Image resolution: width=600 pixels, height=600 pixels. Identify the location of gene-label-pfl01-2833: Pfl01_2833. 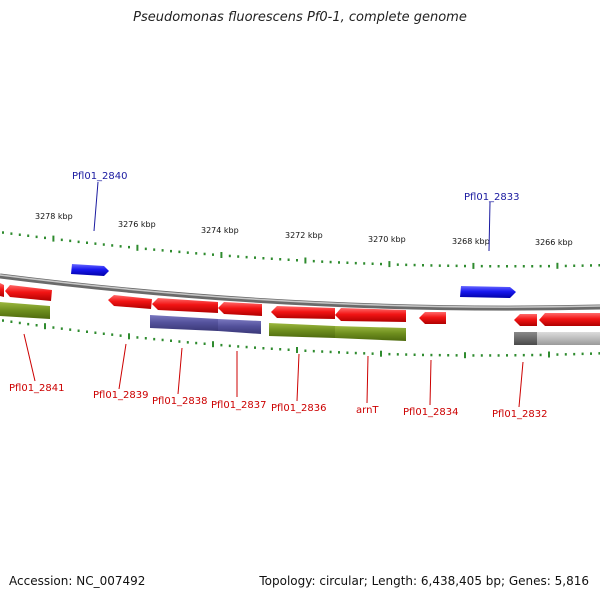
(492, 197).